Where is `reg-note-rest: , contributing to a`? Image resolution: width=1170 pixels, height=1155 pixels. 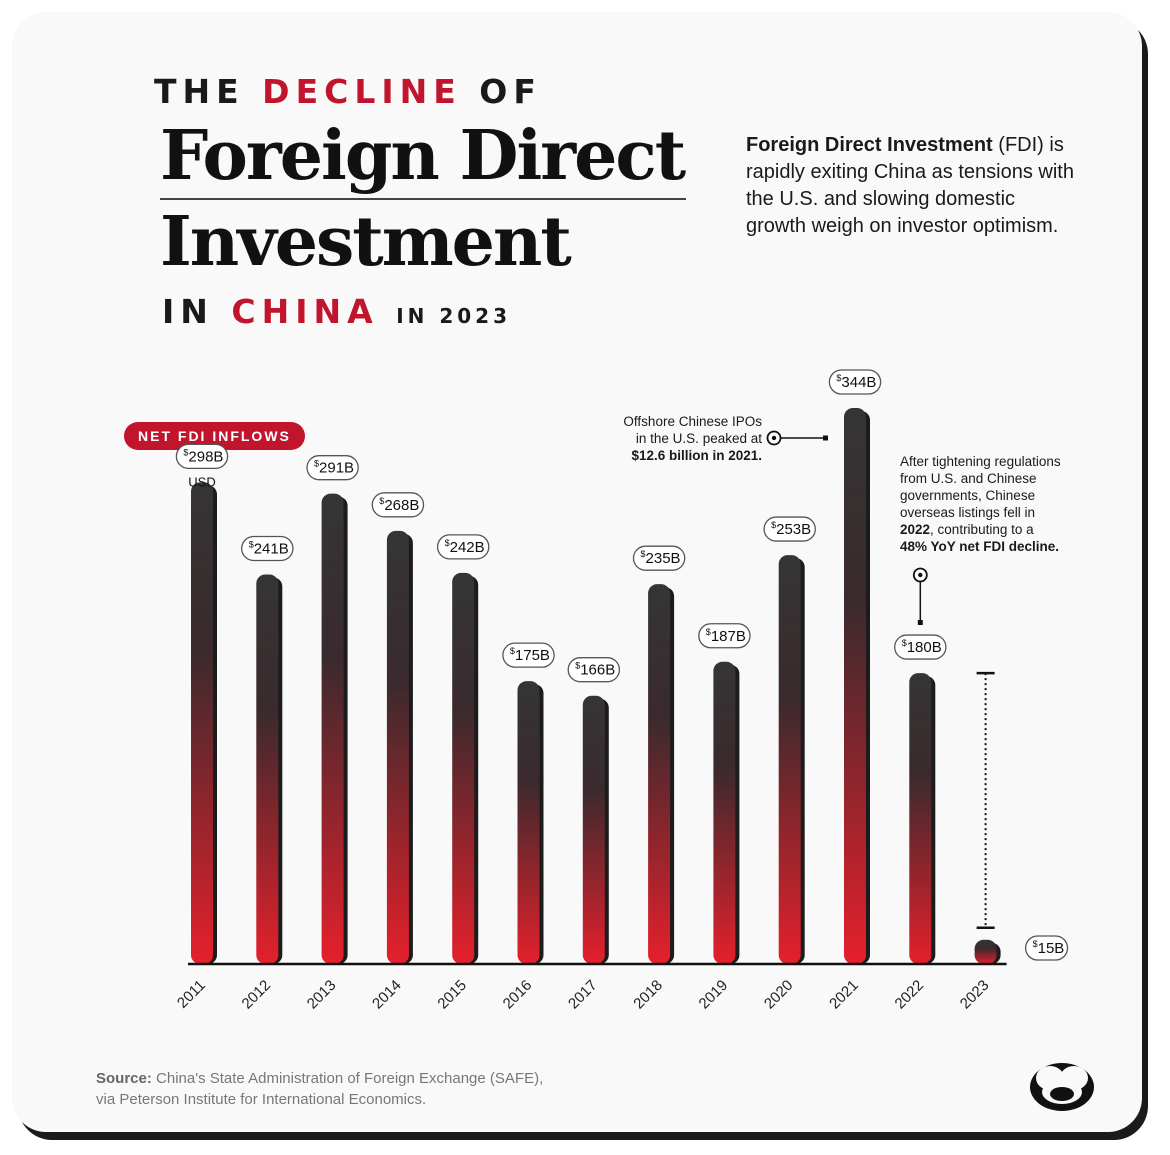
reg-note-rest: , contributing to a is located at coordinates (982, 529).